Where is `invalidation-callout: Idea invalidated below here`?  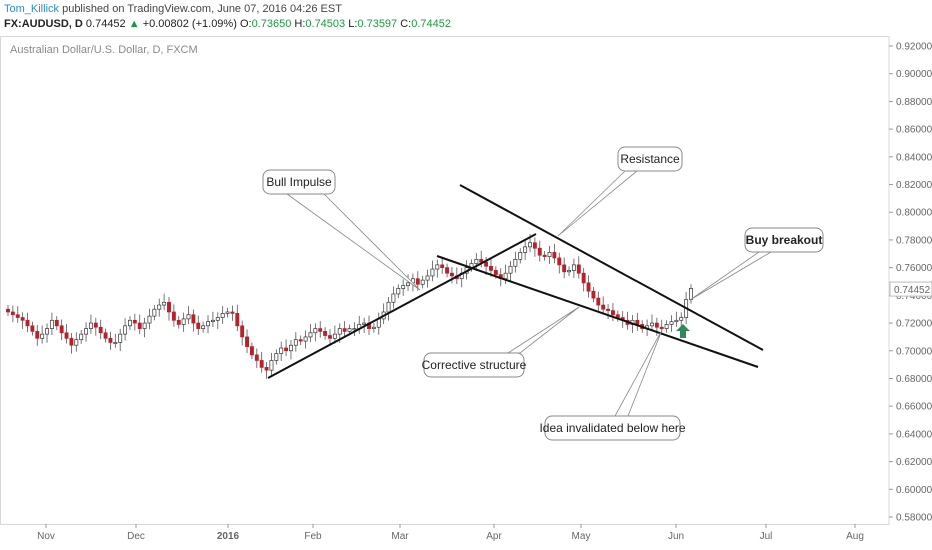 invalidation-callout: Idea invalidated below here is located at coordinates (612, 385).